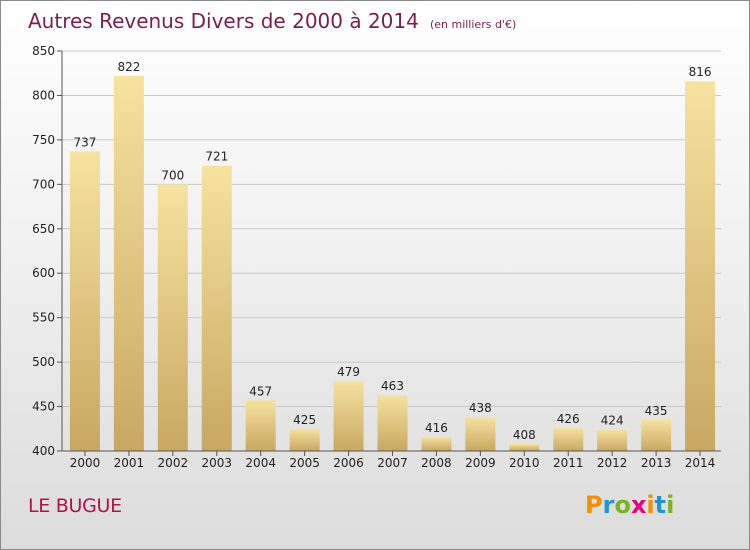 The height and width of the screenshot is (550, 750). What do you see at coordinates (304, 439) in the screenshot?
I see `bar-2005` at bounding box center [304, 439].